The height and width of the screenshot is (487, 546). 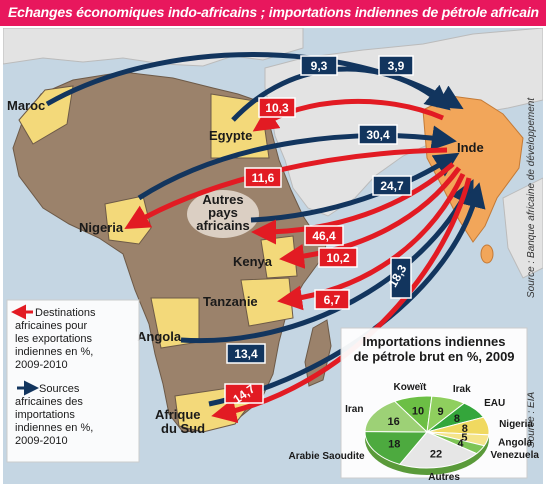 I want to click on label-kenya: Kenya, so click(x=253, y=261).